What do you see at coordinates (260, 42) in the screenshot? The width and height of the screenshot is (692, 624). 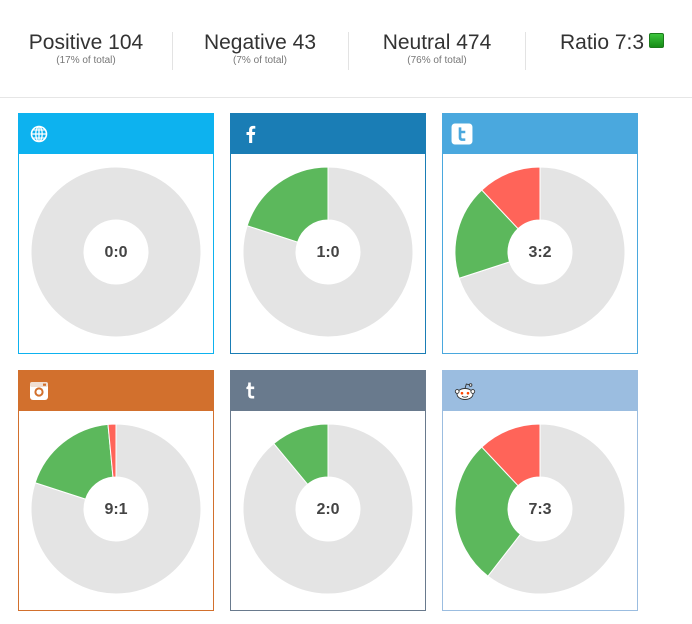 I see `negative-count: Negative 43` at bounding box center [260, 42].